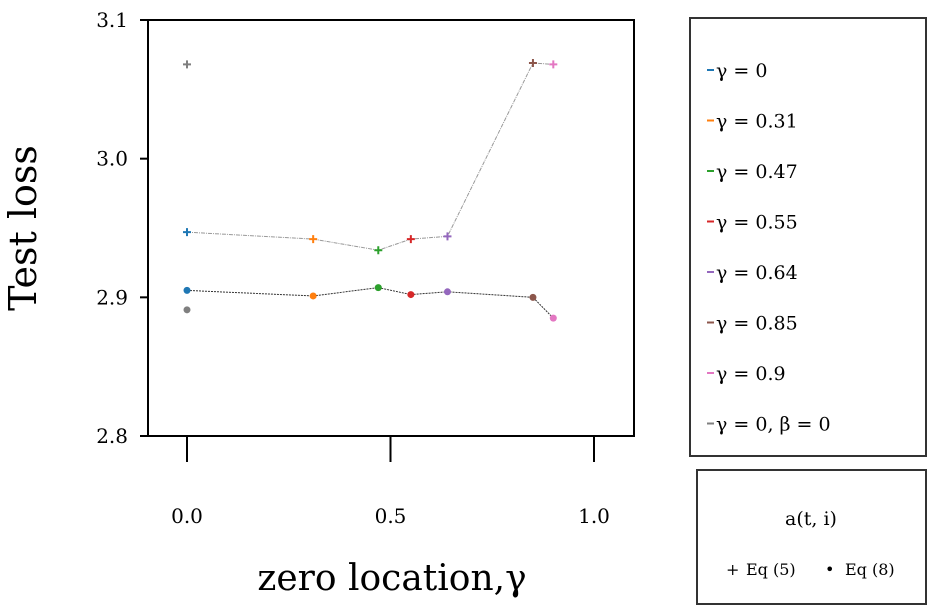 The height and width of the screenshot is (608, 930). Describe the element at coordinates (757, 172) in the screenshot. I see `legend-label: γ = 0.47` at that location.